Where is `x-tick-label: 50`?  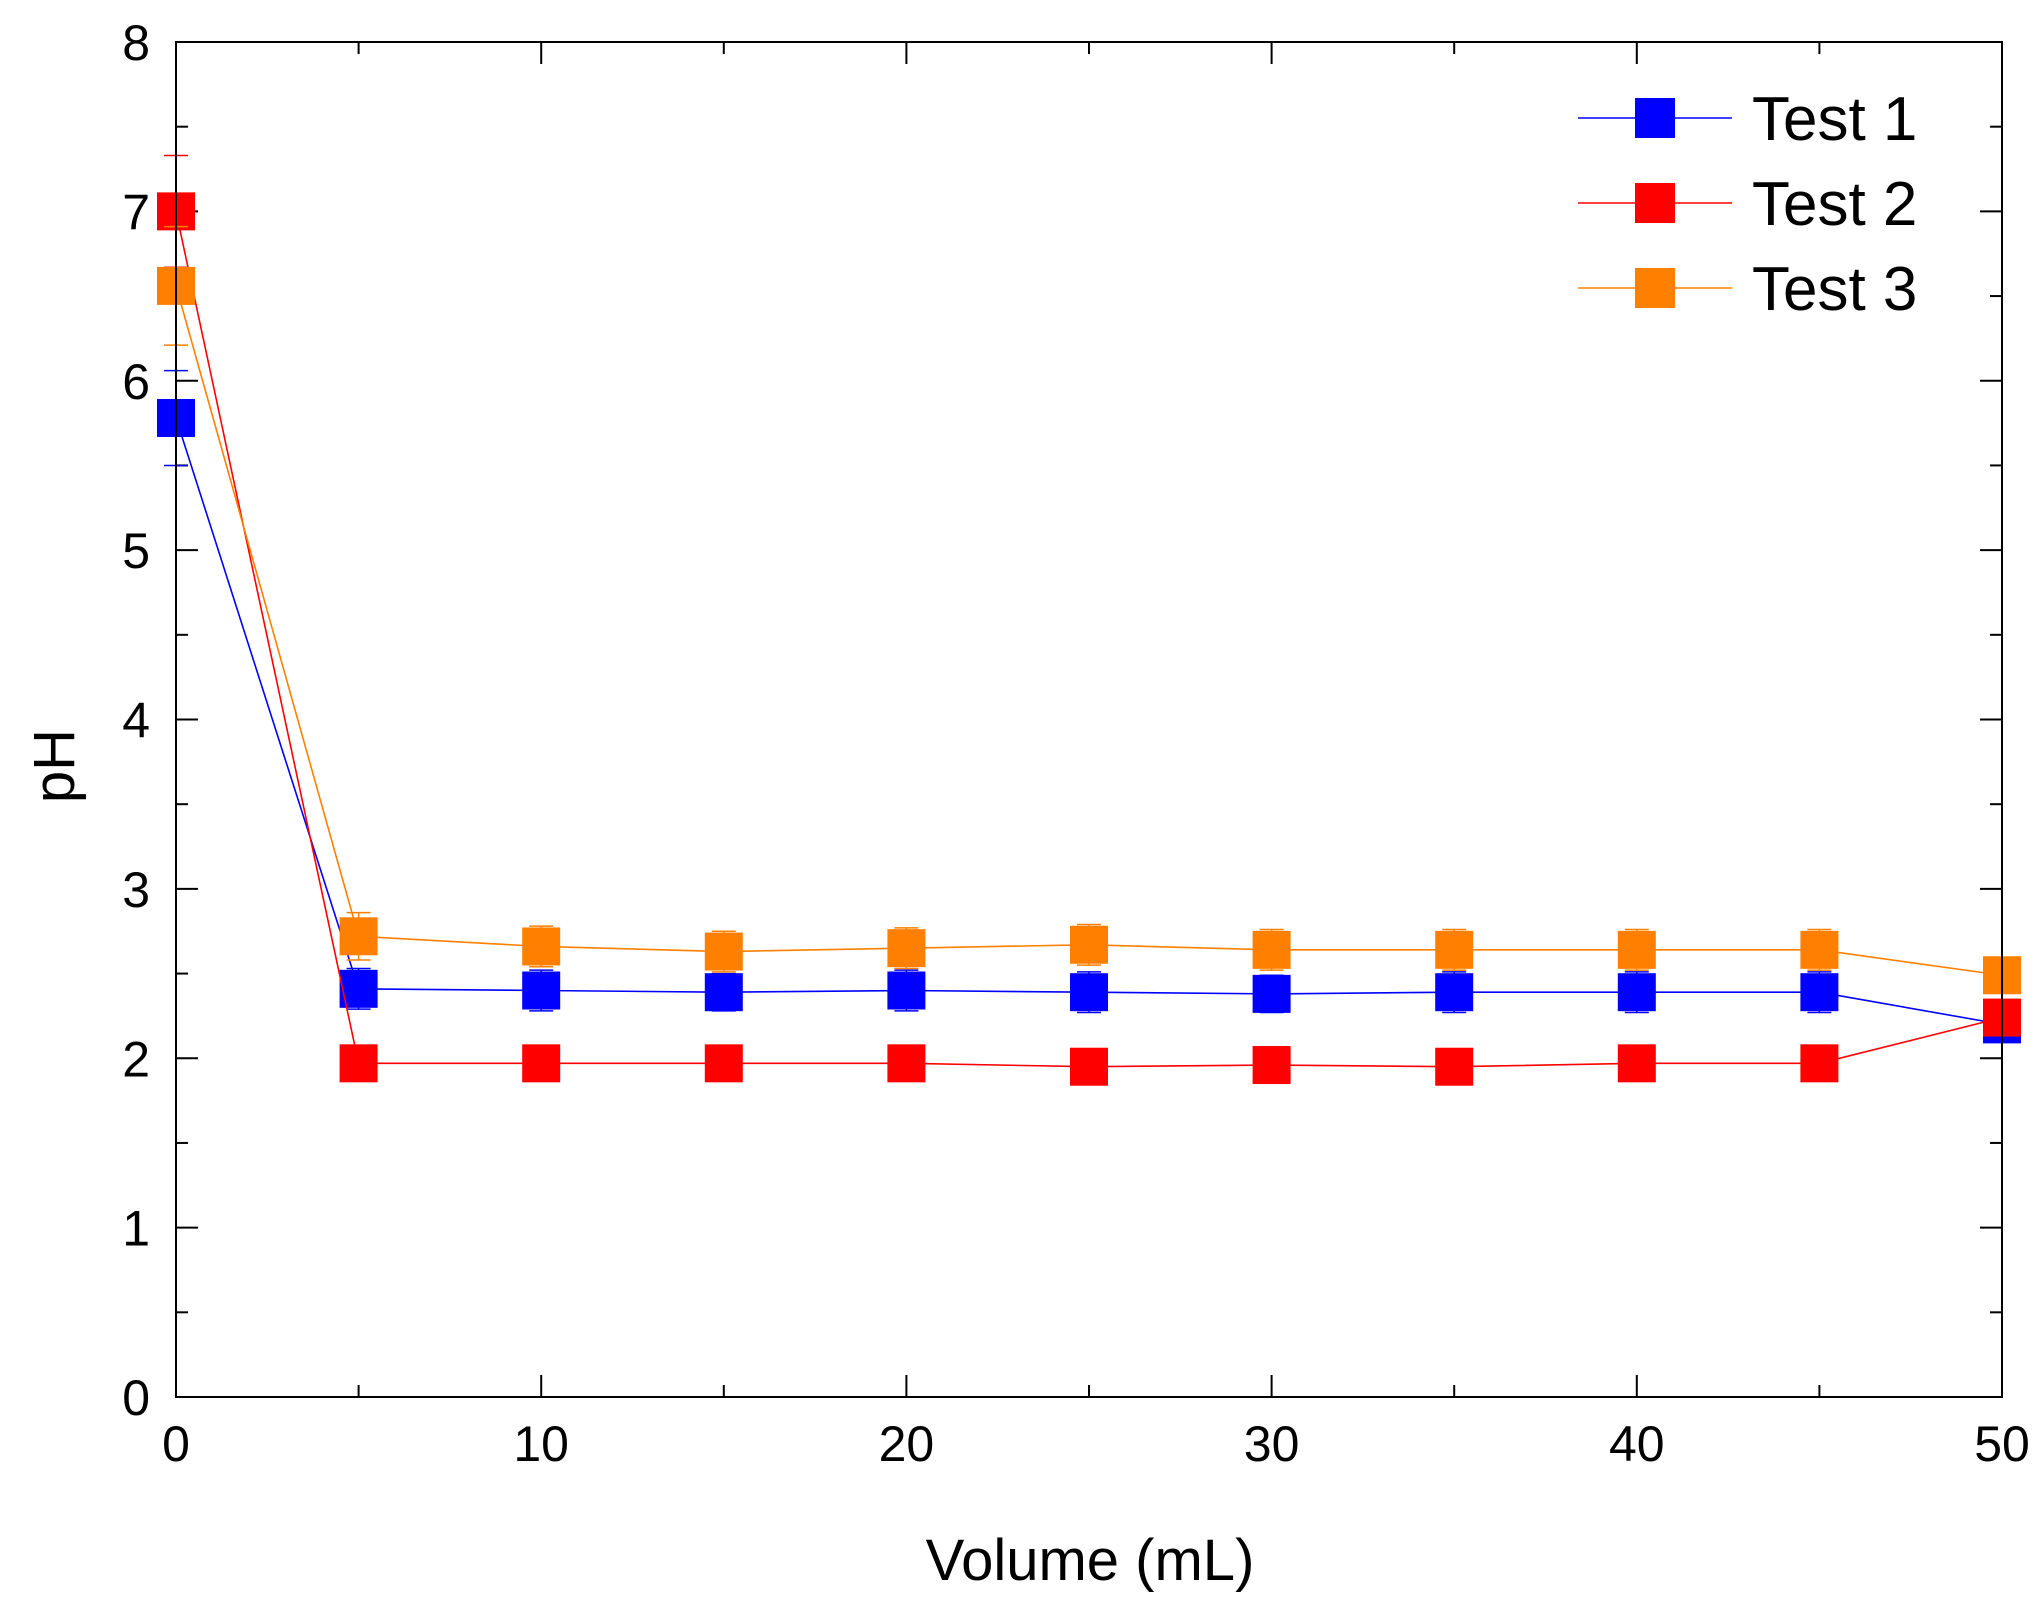 x-tick-label: 50 is located at coordinates (2002, 1444).